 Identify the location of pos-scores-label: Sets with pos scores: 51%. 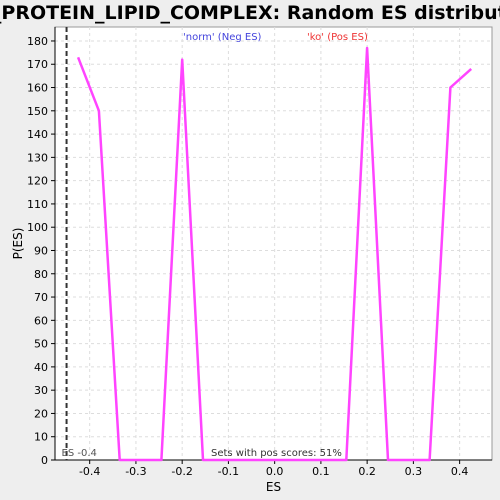
(276, 453).